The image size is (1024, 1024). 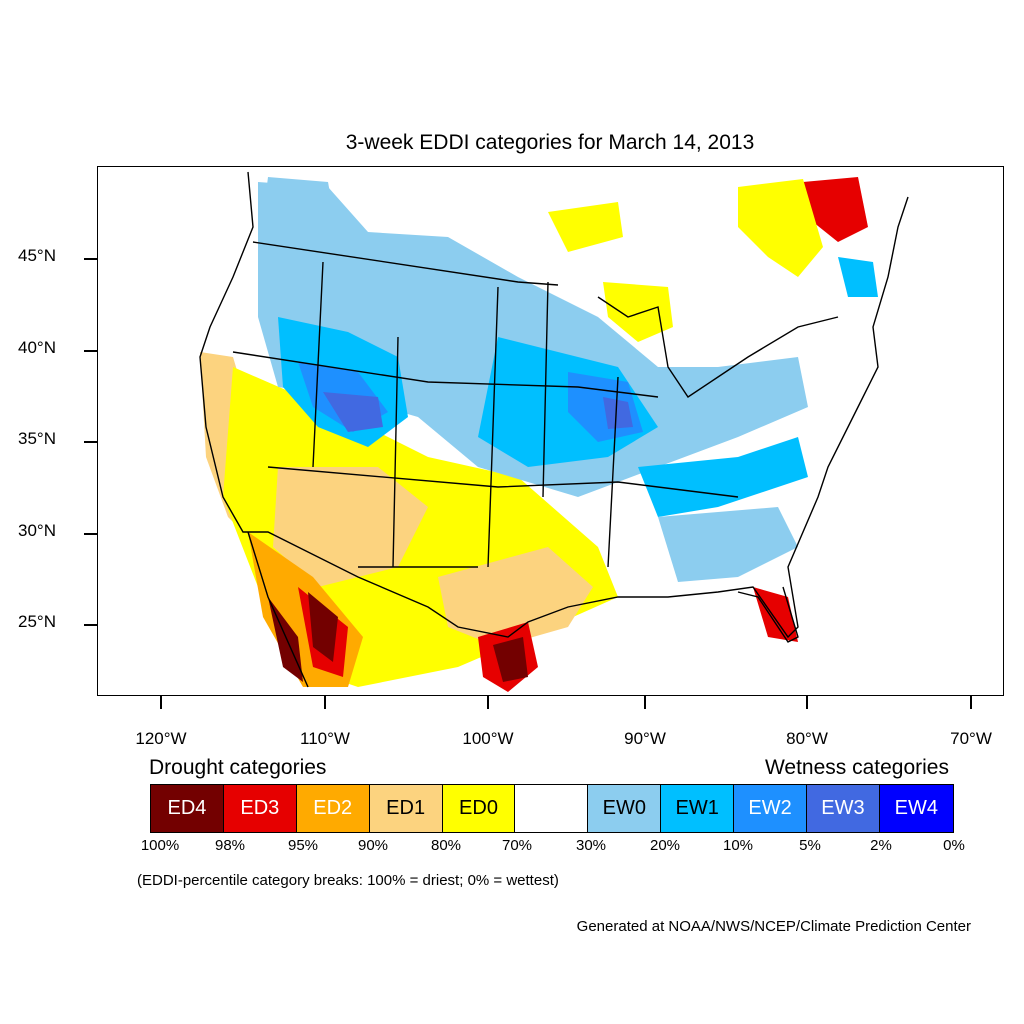 What do you see at coordinates (479, 808) in the screenshot?
I see `legend-ed0: ED0` at bounding box center [479, 808].